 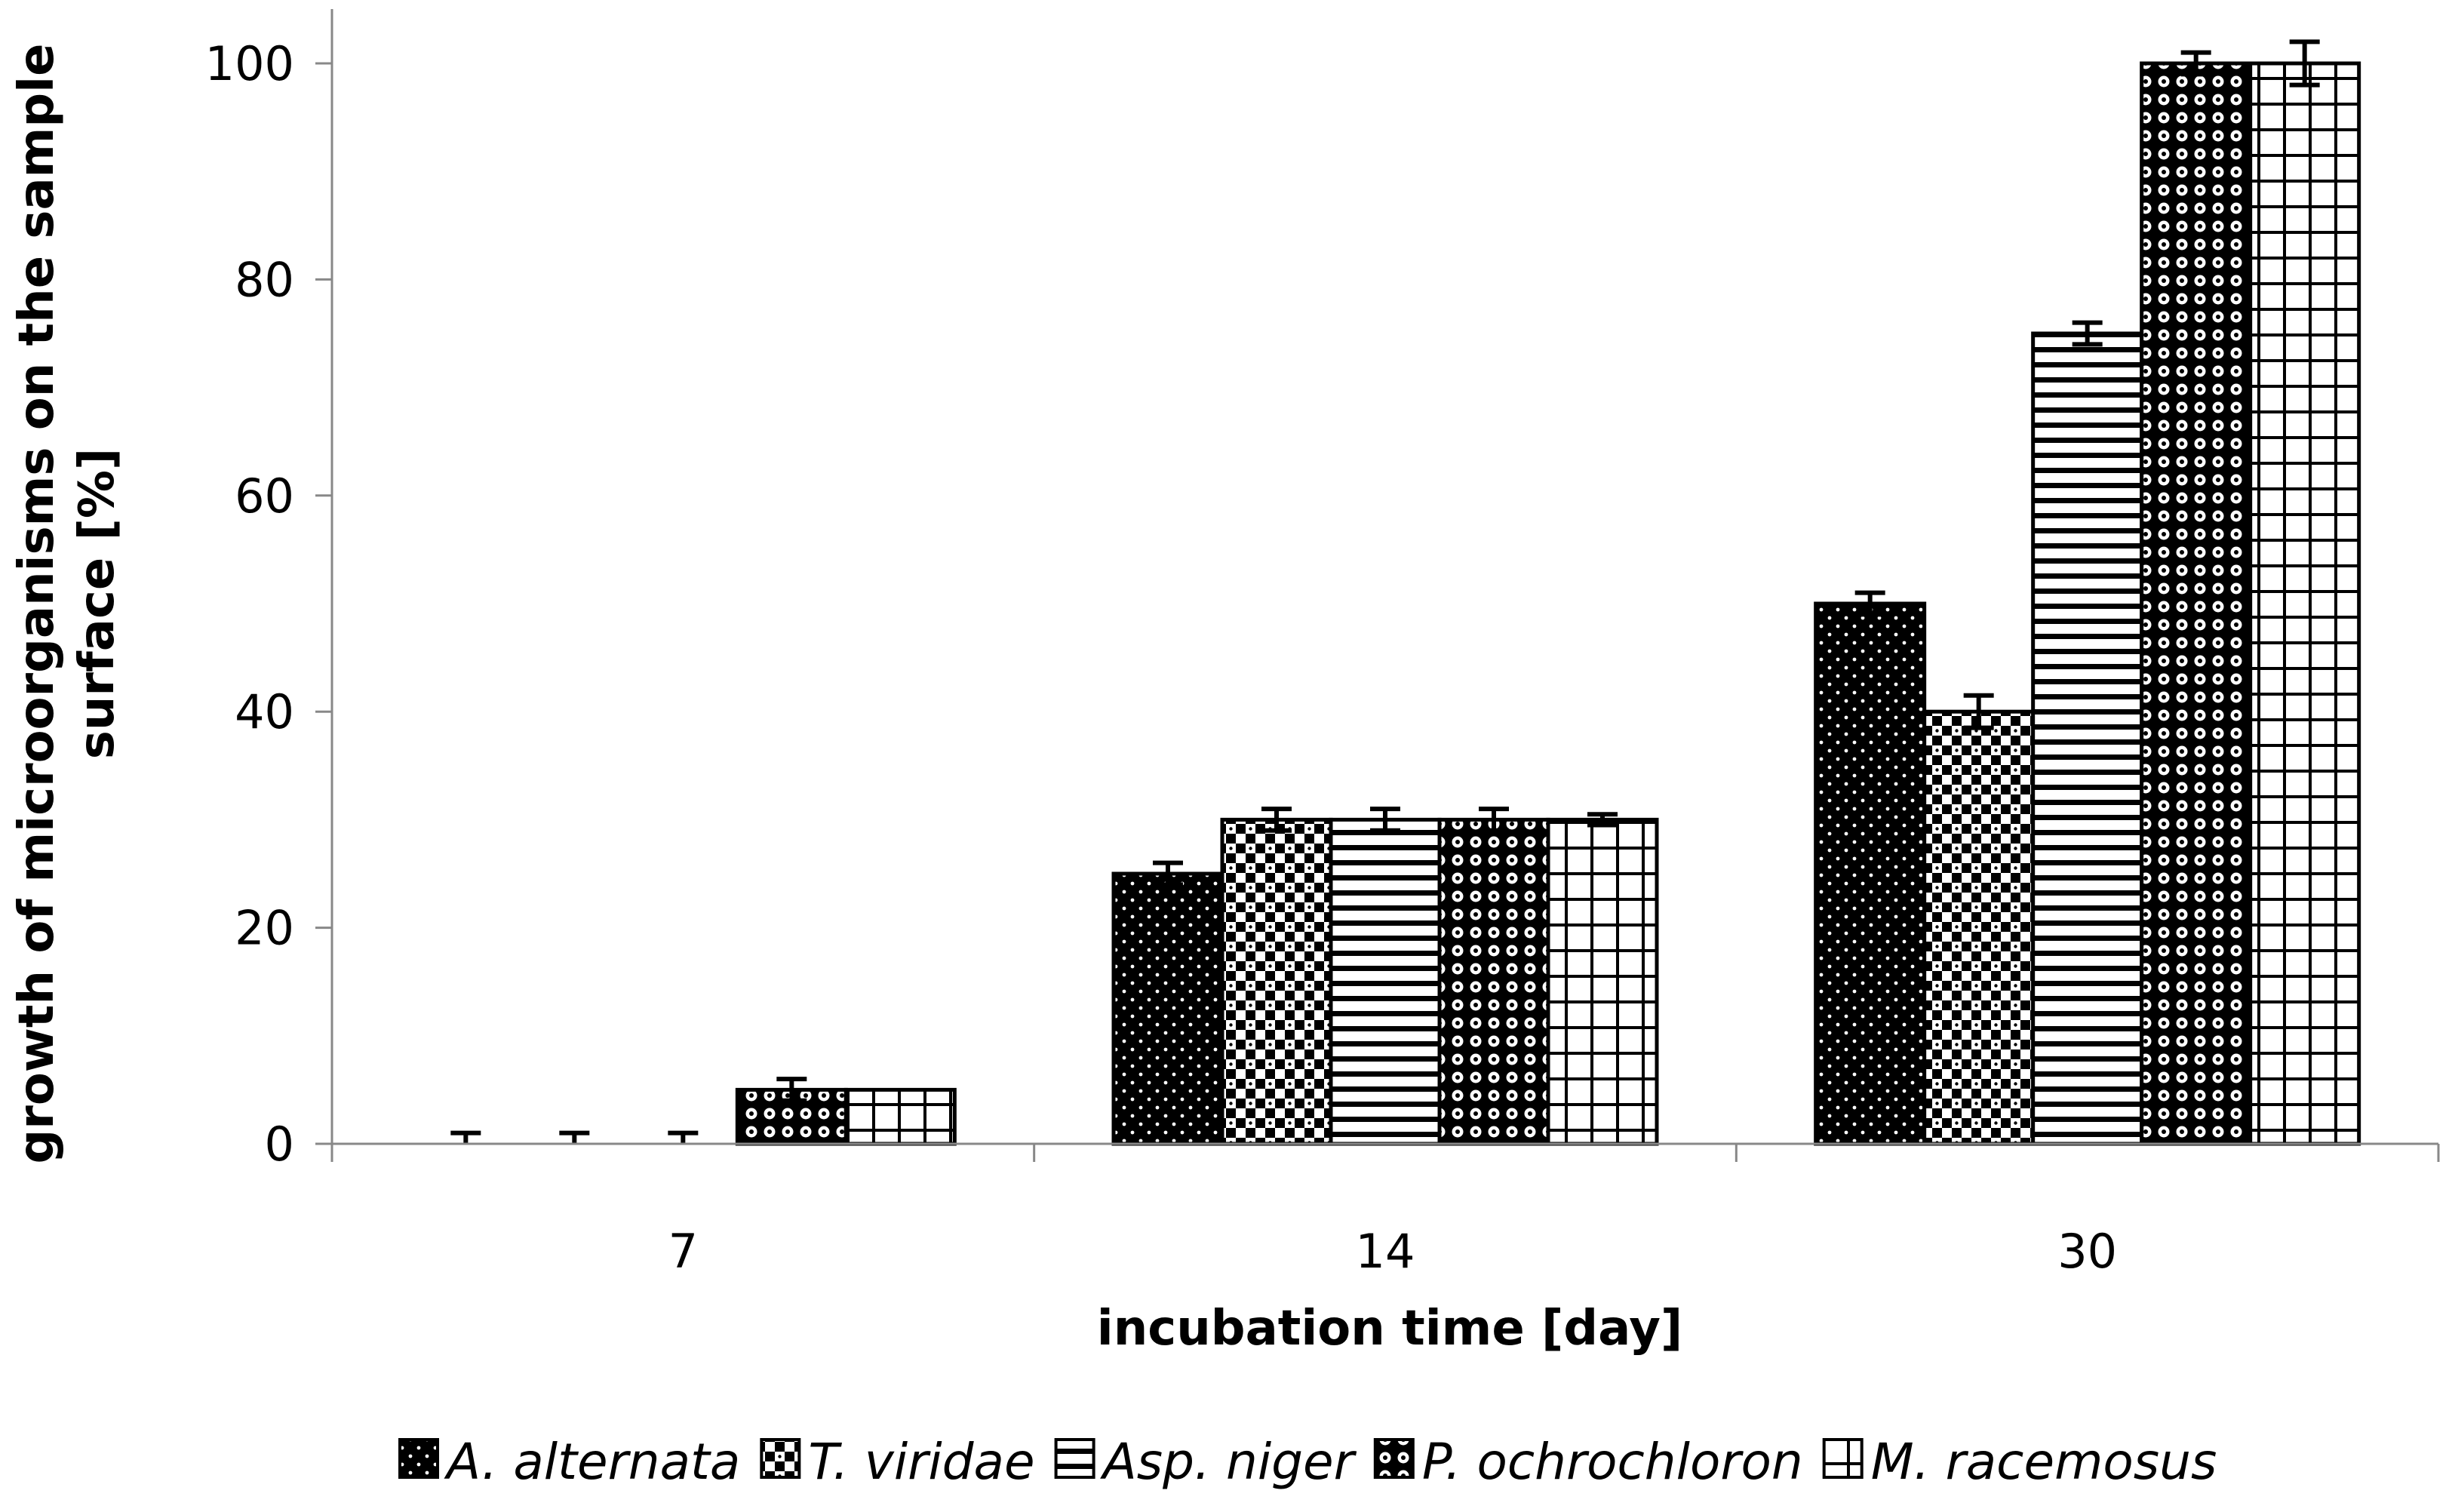 I want to click on x-tick-label: 30, so click(x=2087, y=1251).